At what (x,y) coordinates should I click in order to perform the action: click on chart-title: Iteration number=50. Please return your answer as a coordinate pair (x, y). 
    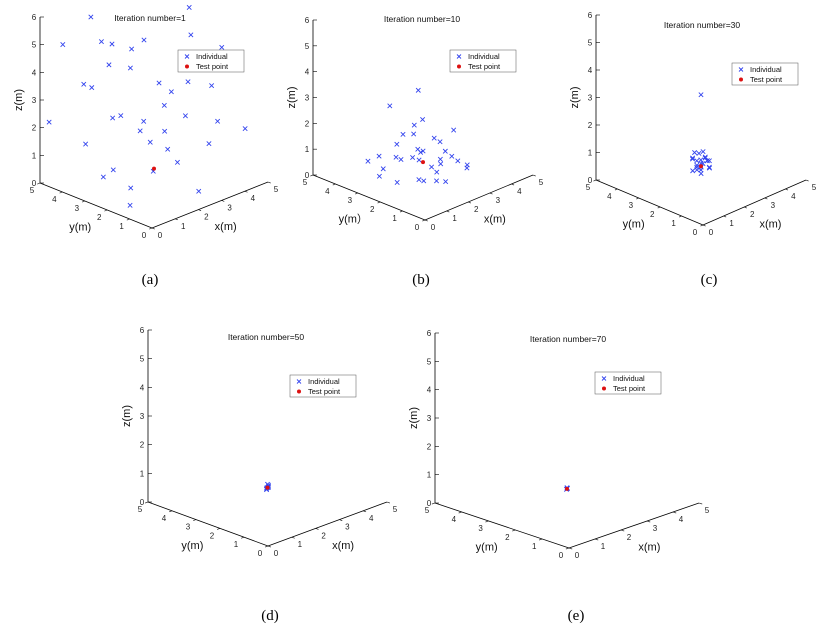
    Looking at the image, I should click on (266, 337).